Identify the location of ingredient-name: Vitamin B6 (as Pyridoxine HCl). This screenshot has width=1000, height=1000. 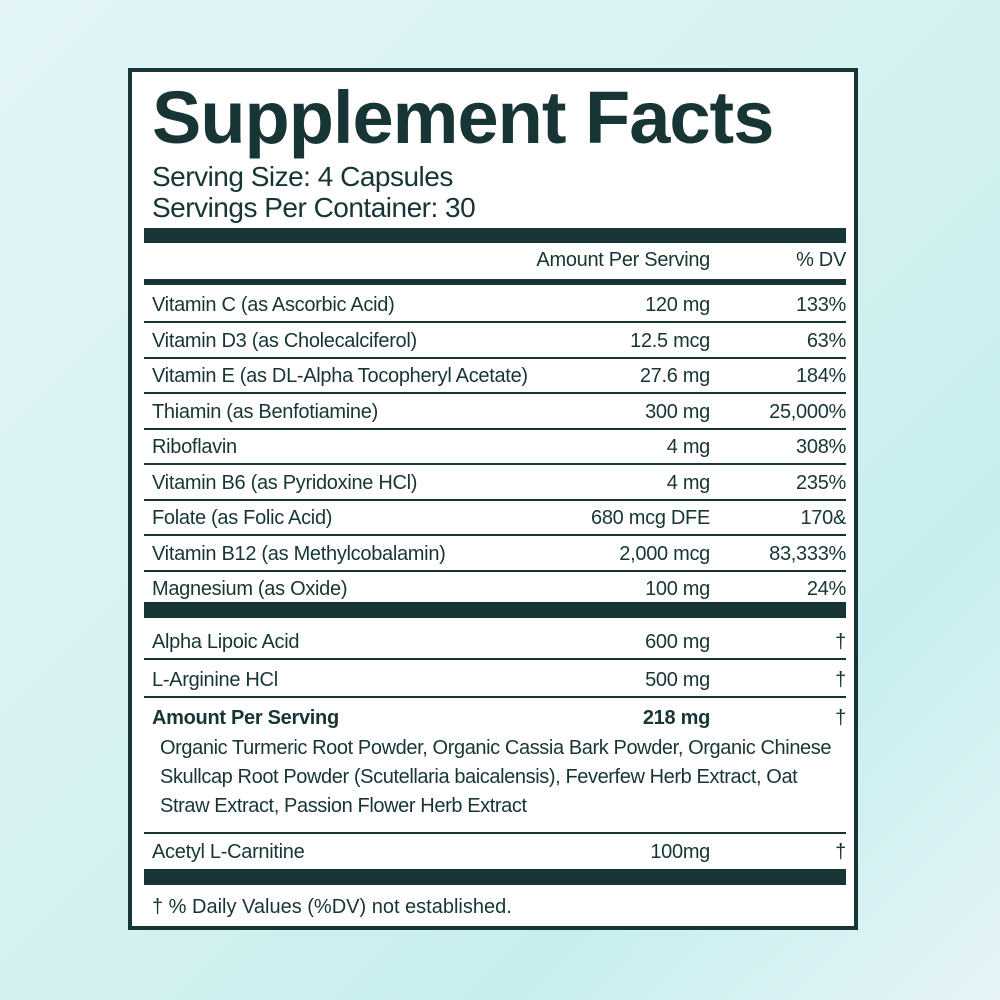
(285, 482).